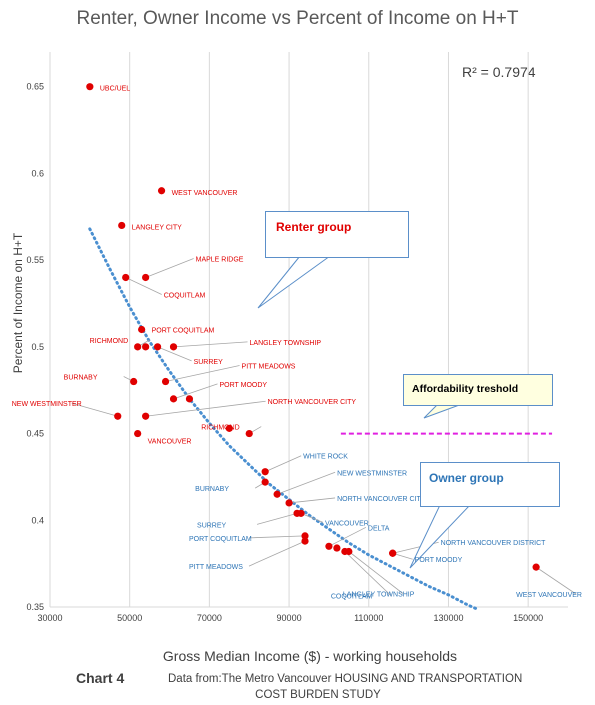 The height and width of the screenshot is (705, 595). What do you see at coordinates (493, 543) in the screenshot?
I see `owner-point-label: NORTH VANCOUVER DISTRICT` at bounding box center [493, 543].